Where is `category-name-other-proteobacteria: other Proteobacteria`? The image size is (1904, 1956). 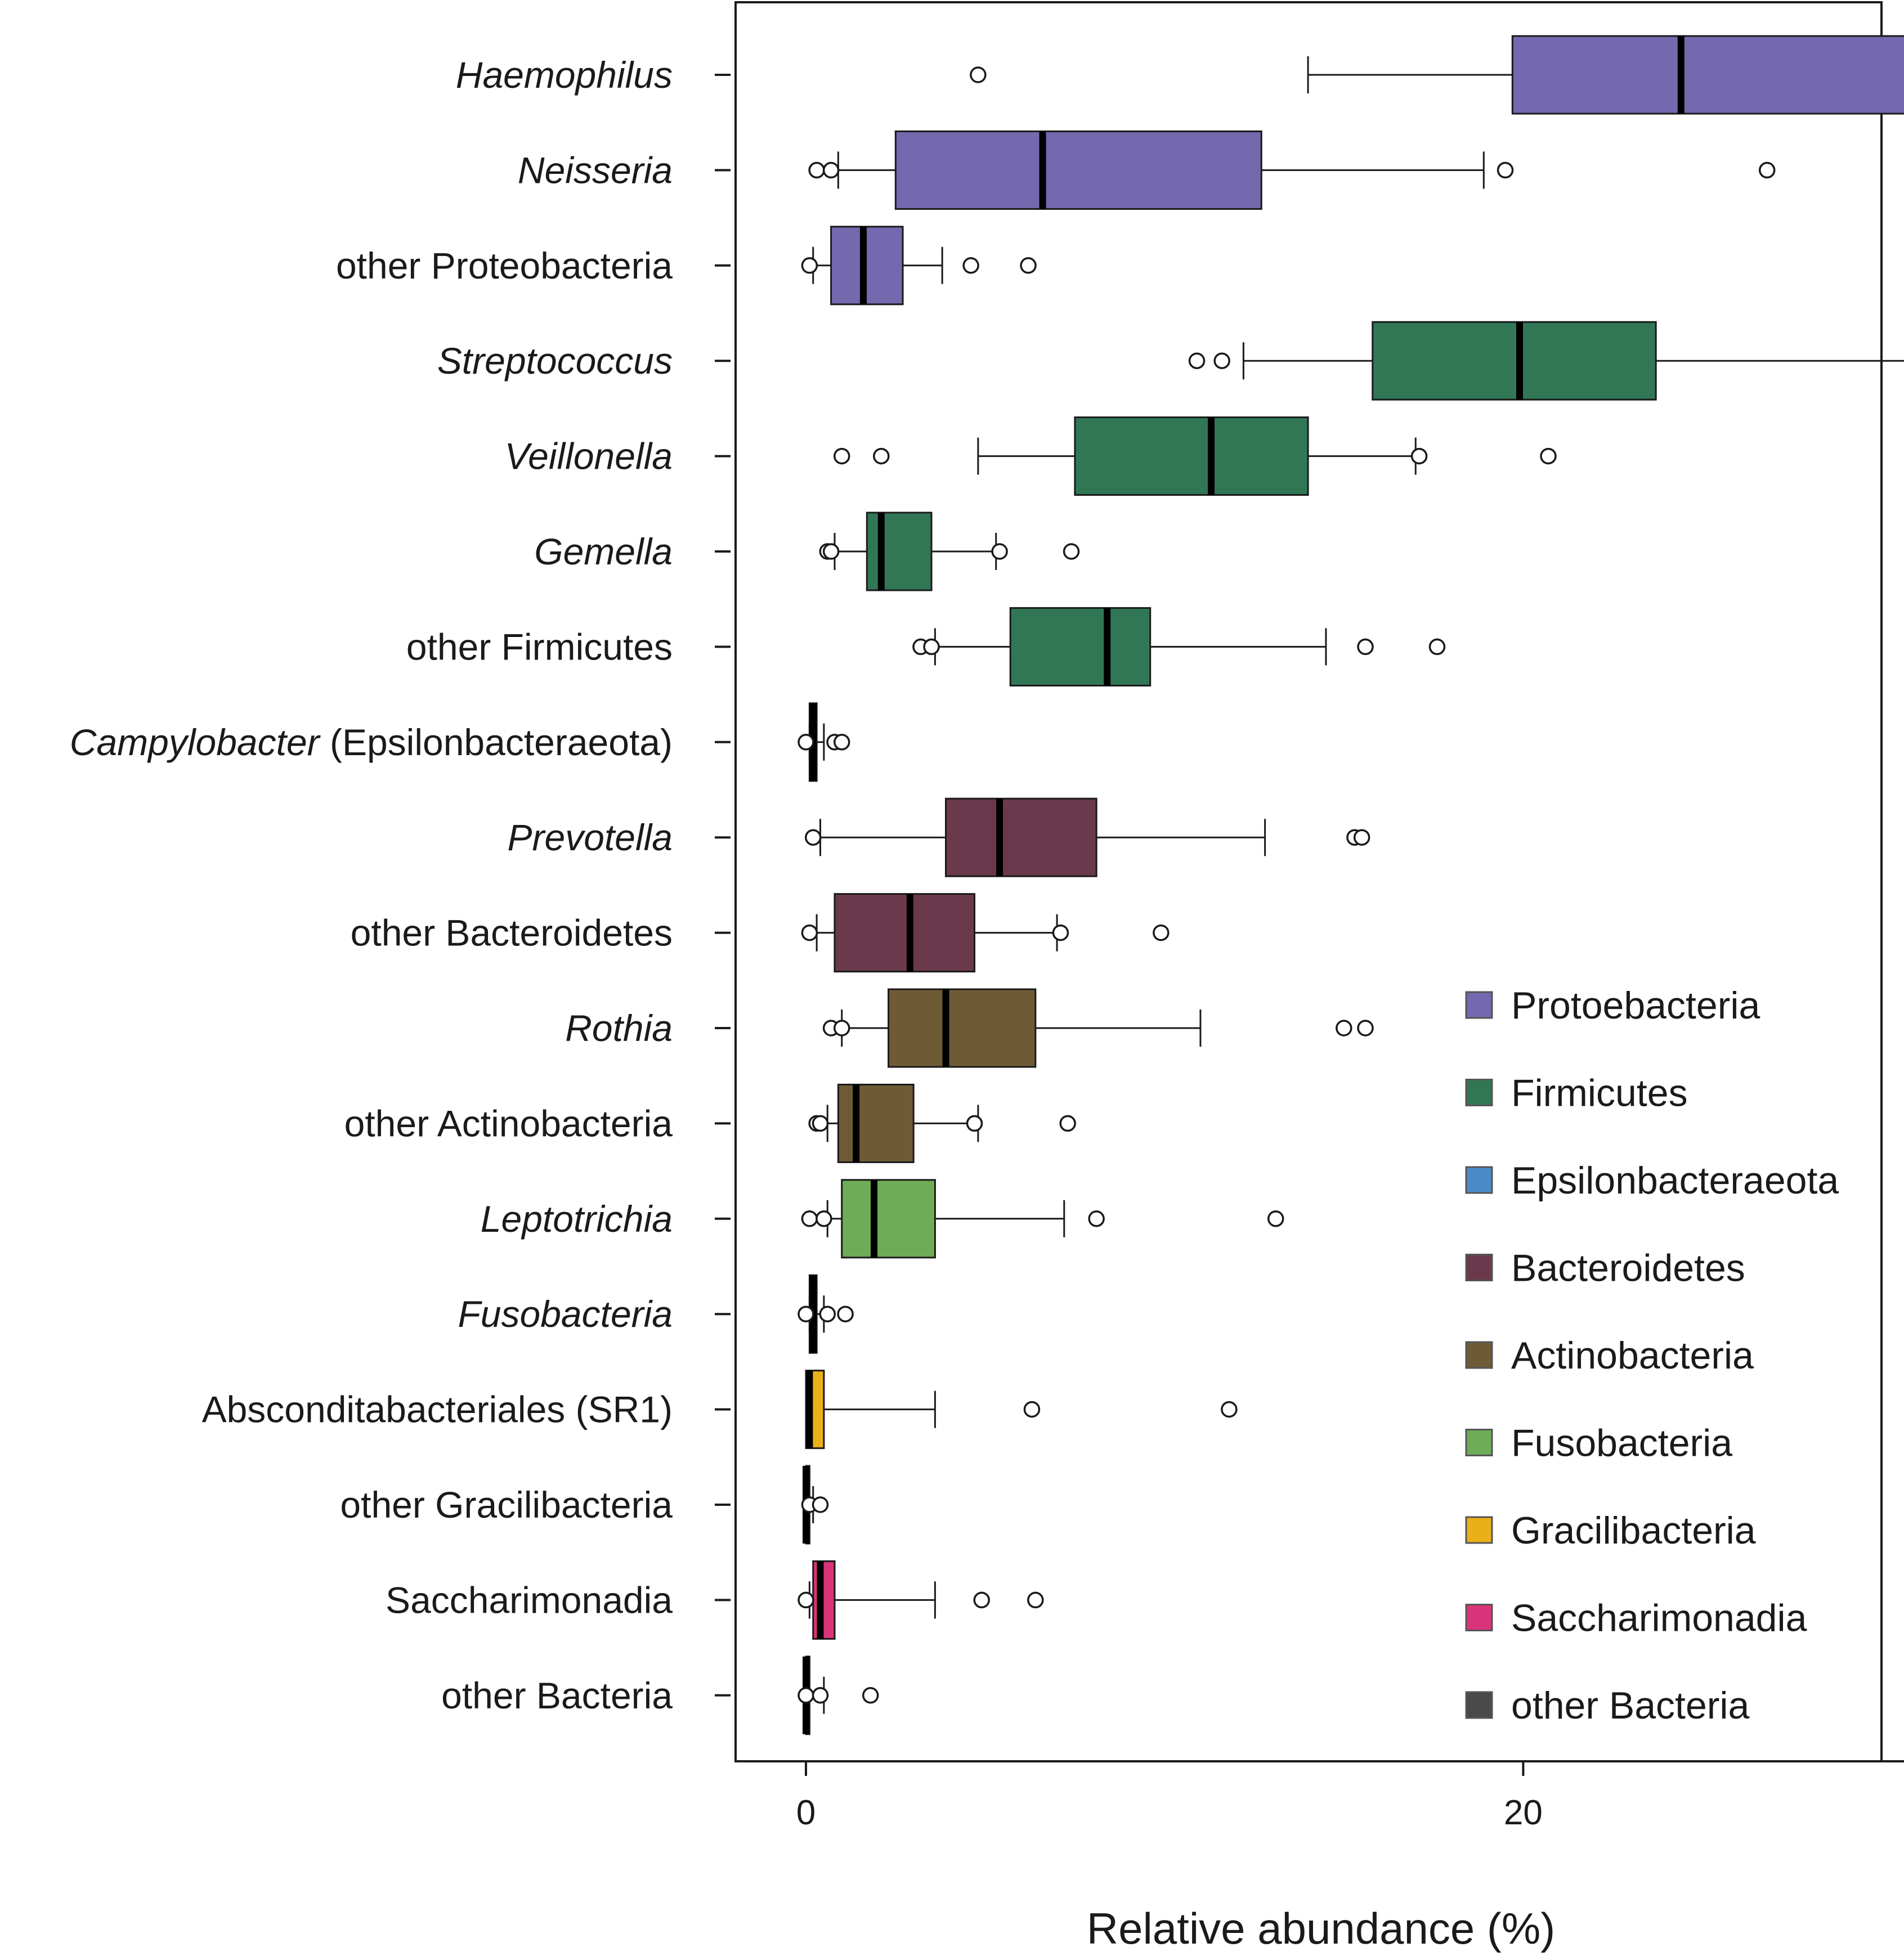 category-name-other-proteobacteria: other Proteobacteria is located at coordinates (504, 265).